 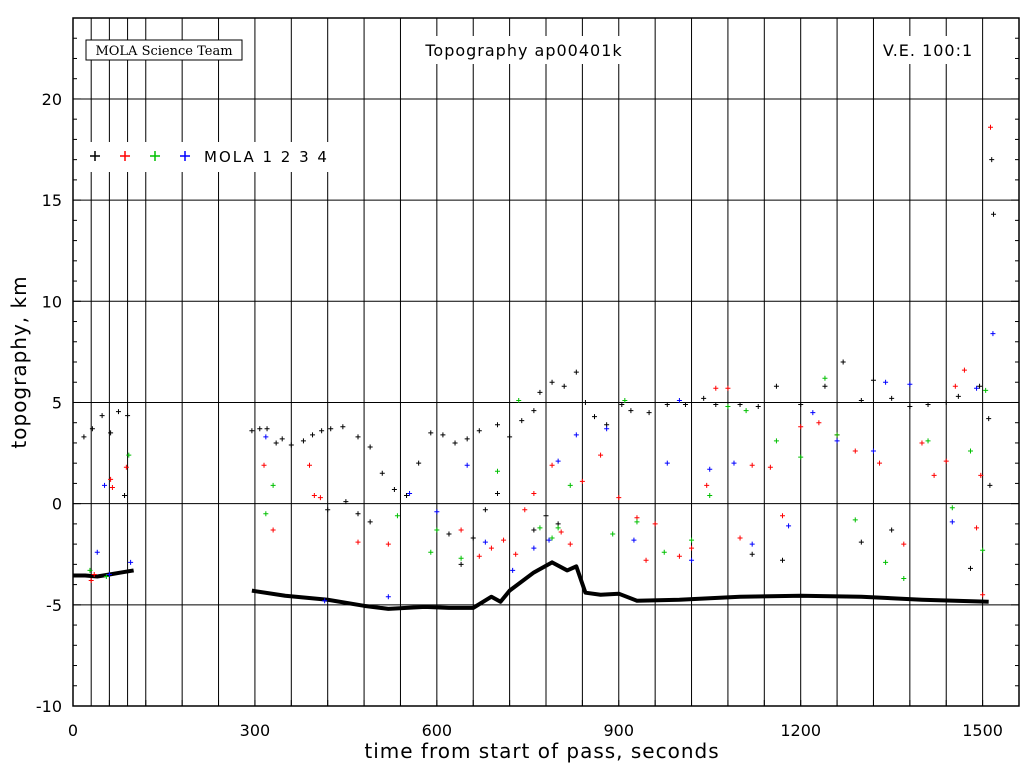 I want to click on chart-title: Topography ap00401k, so click(x=523, y=50).